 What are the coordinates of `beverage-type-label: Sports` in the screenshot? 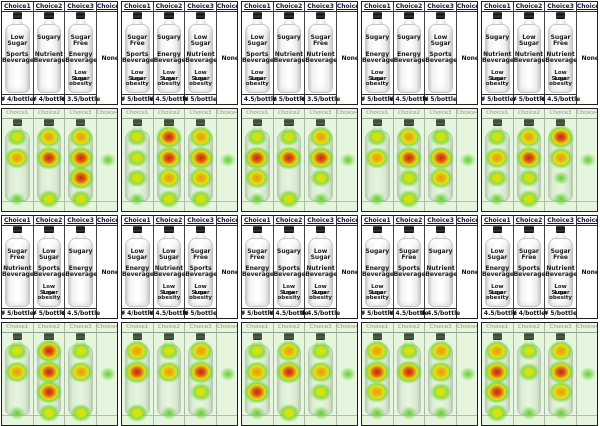 It's located at (257, 54).